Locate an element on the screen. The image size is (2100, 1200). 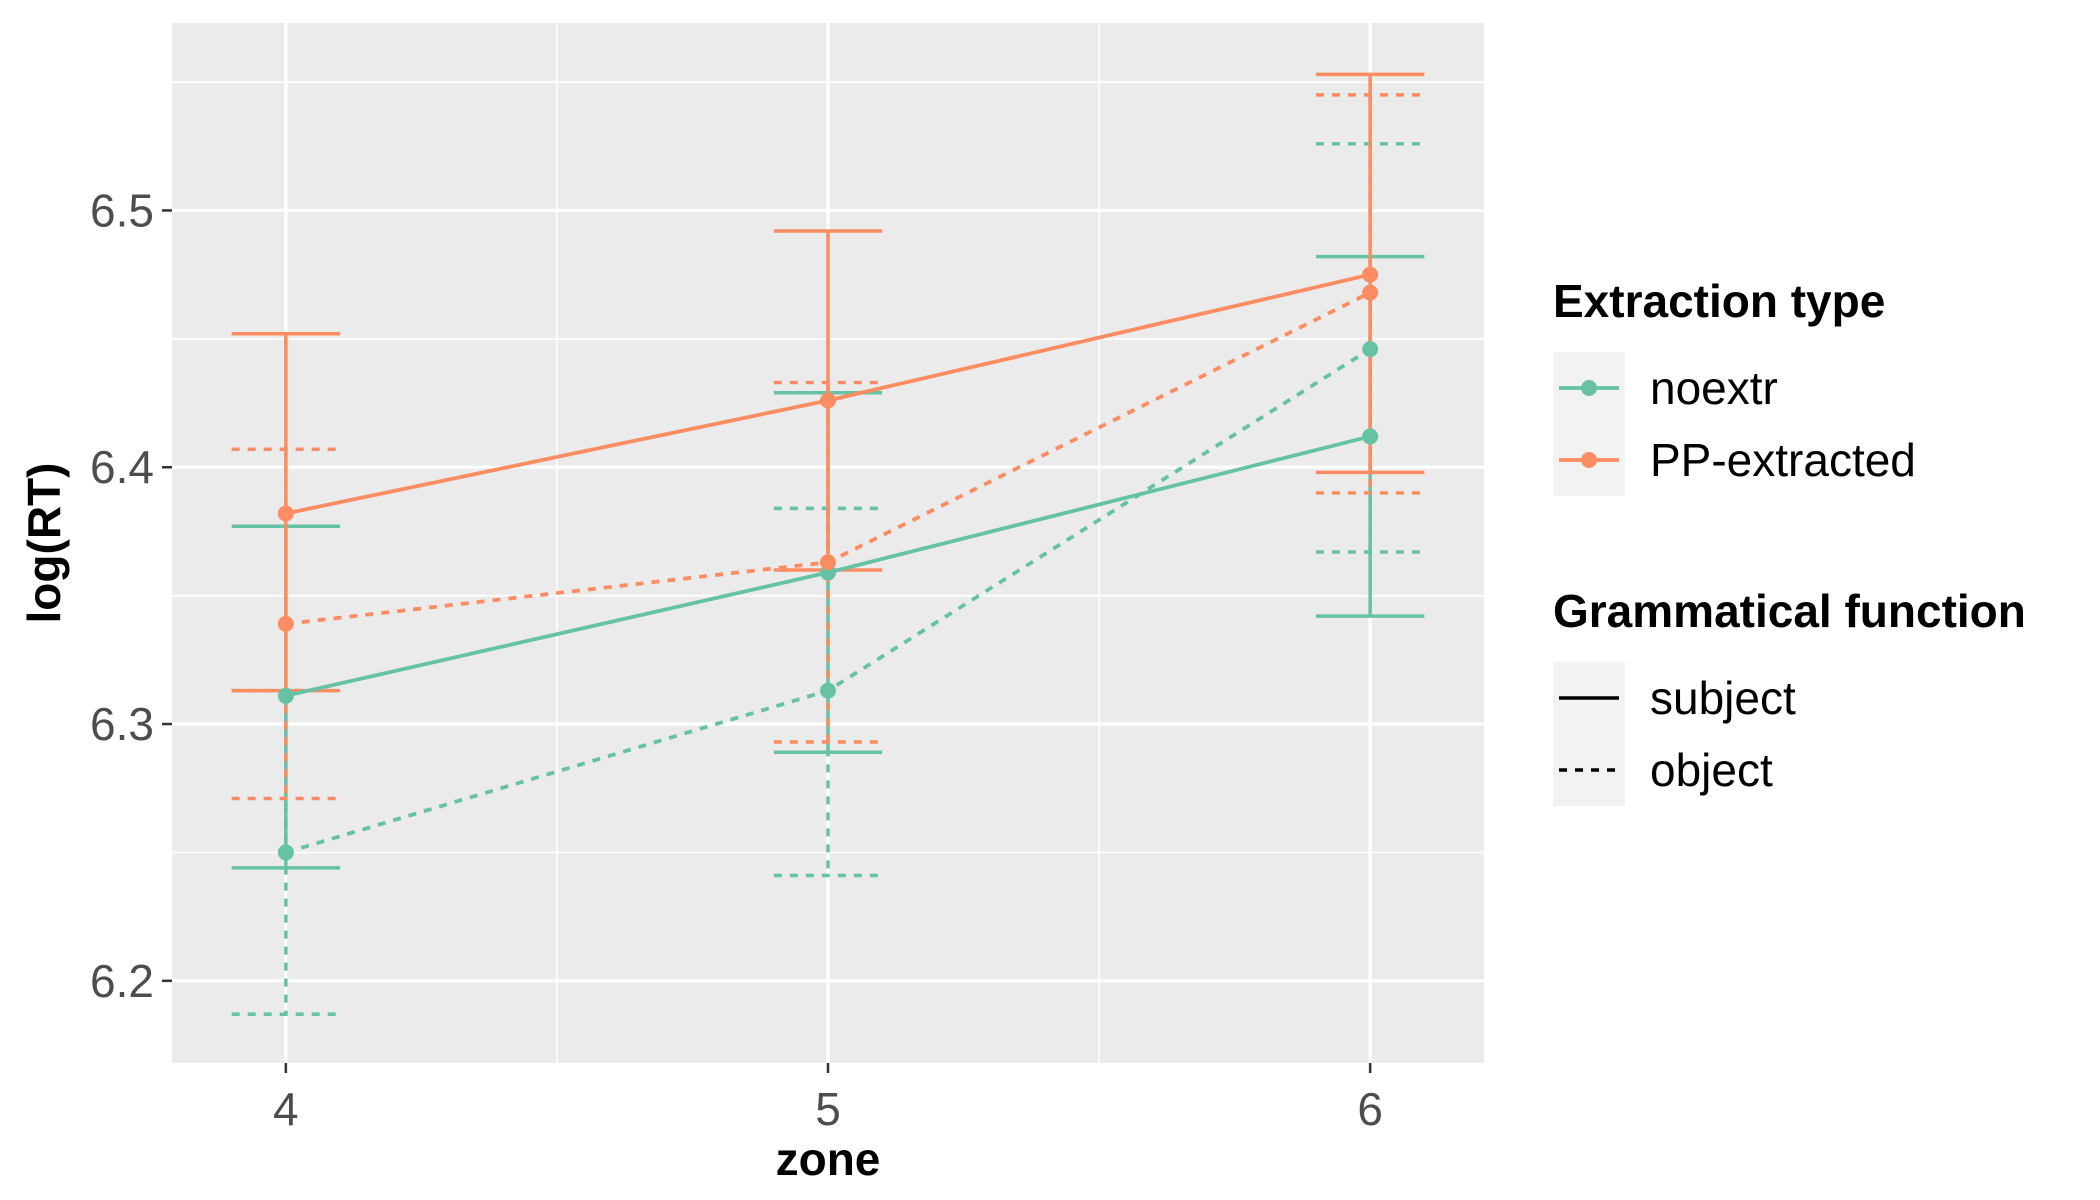
x-axis-ticks: 4 5 6 is located at coordinates (828, 1099).